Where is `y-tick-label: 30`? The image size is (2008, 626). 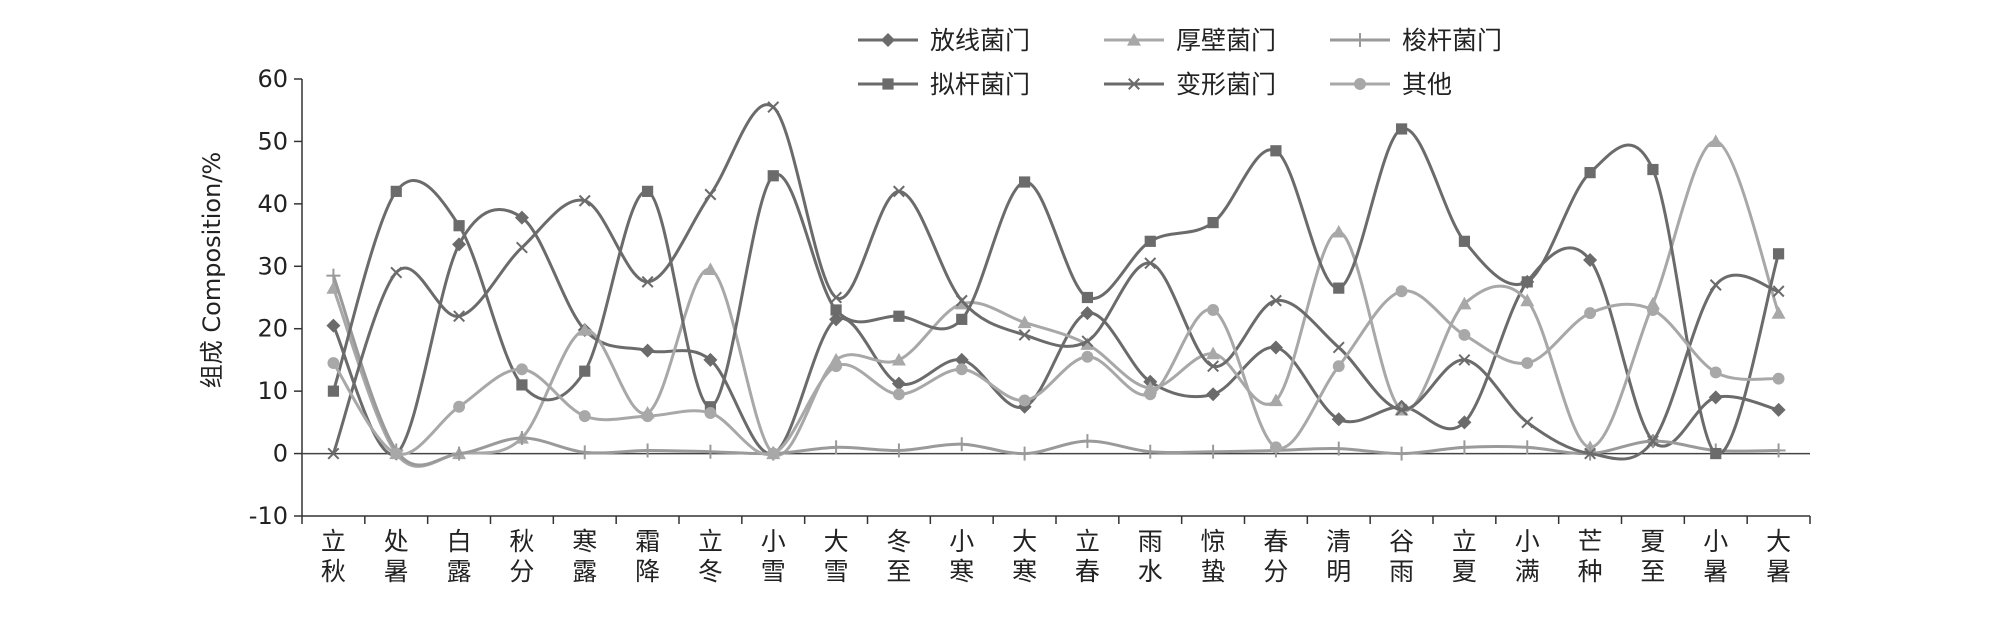
y-tick-label: 30 is located at coordinates (272, 266).